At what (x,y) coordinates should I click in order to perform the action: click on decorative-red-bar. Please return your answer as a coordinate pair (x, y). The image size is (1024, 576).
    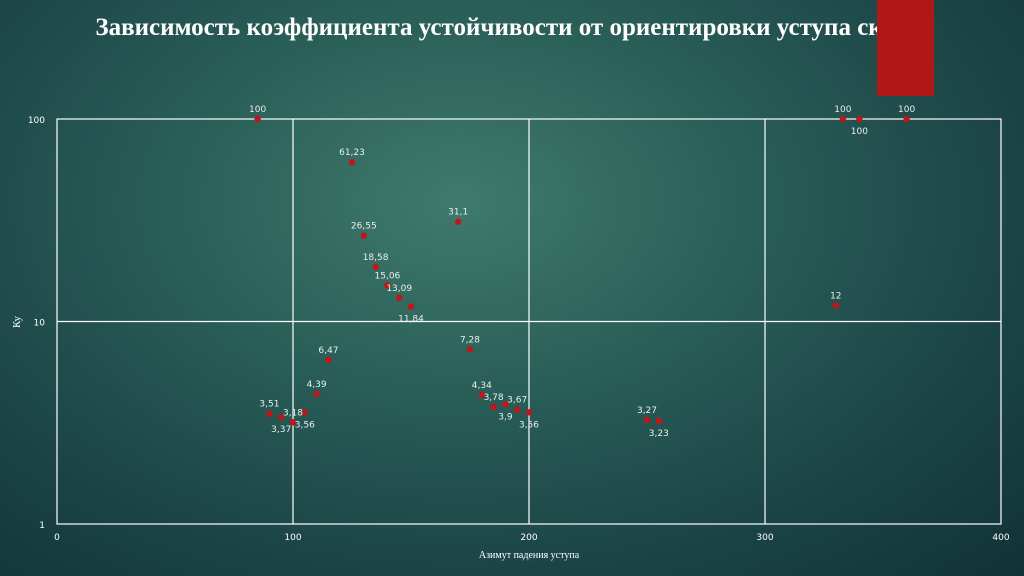
    Looking at the image, I should click on (905, 48).